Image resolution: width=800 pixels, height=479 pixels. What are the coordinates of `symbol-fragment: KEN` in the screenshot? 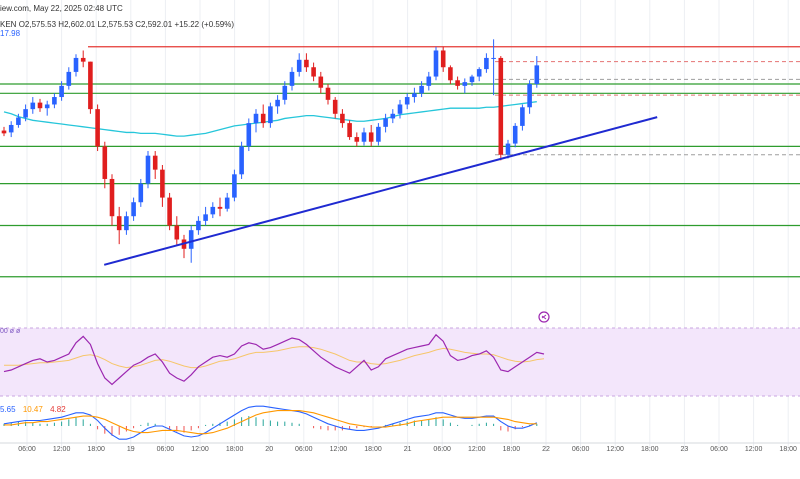 It's located at (8, 24).